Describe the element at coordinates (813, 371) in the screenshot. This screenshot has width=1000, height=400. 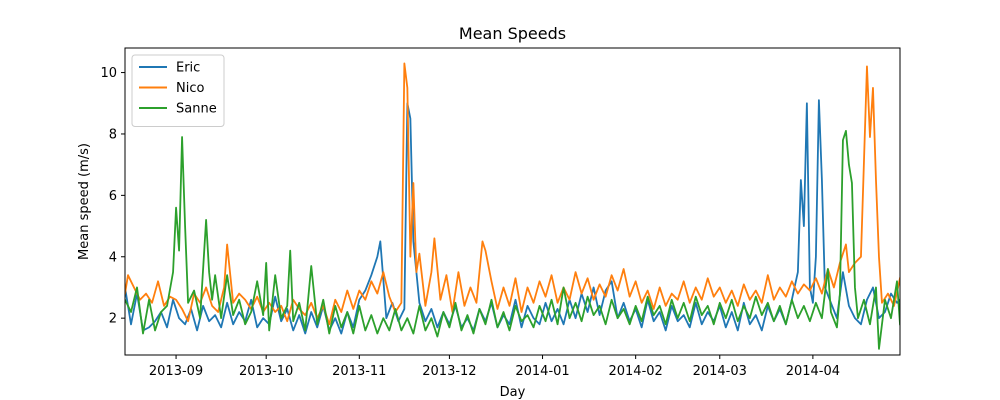
I see `x-tick-label: 2014-04` at that location.